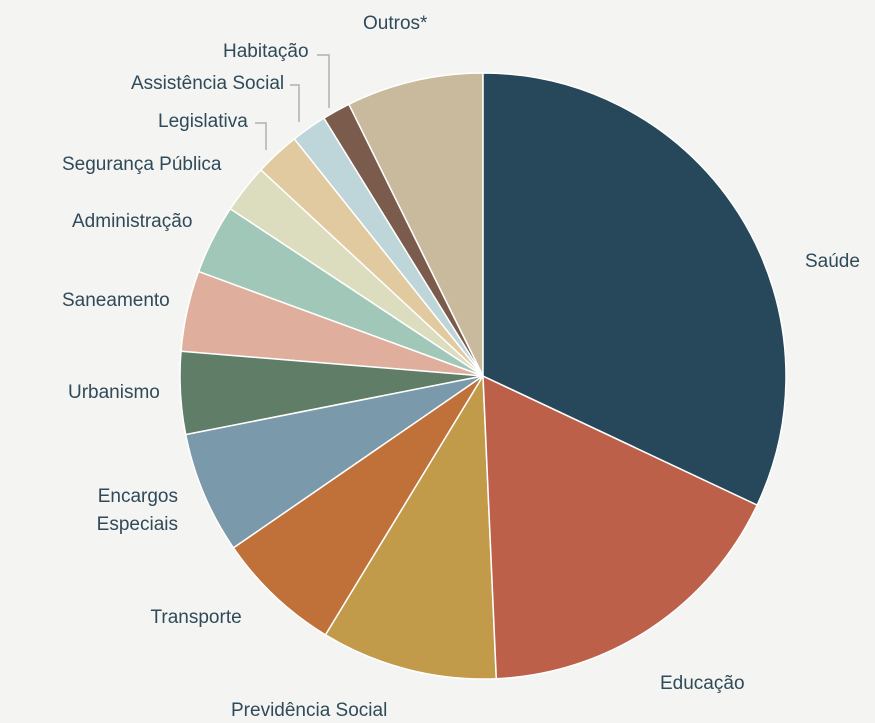 The image size is (875, 723). Describe the element at coordinates (137, 510) in the screenshot. I see `slice-label: Encargos Especiais` at that location.